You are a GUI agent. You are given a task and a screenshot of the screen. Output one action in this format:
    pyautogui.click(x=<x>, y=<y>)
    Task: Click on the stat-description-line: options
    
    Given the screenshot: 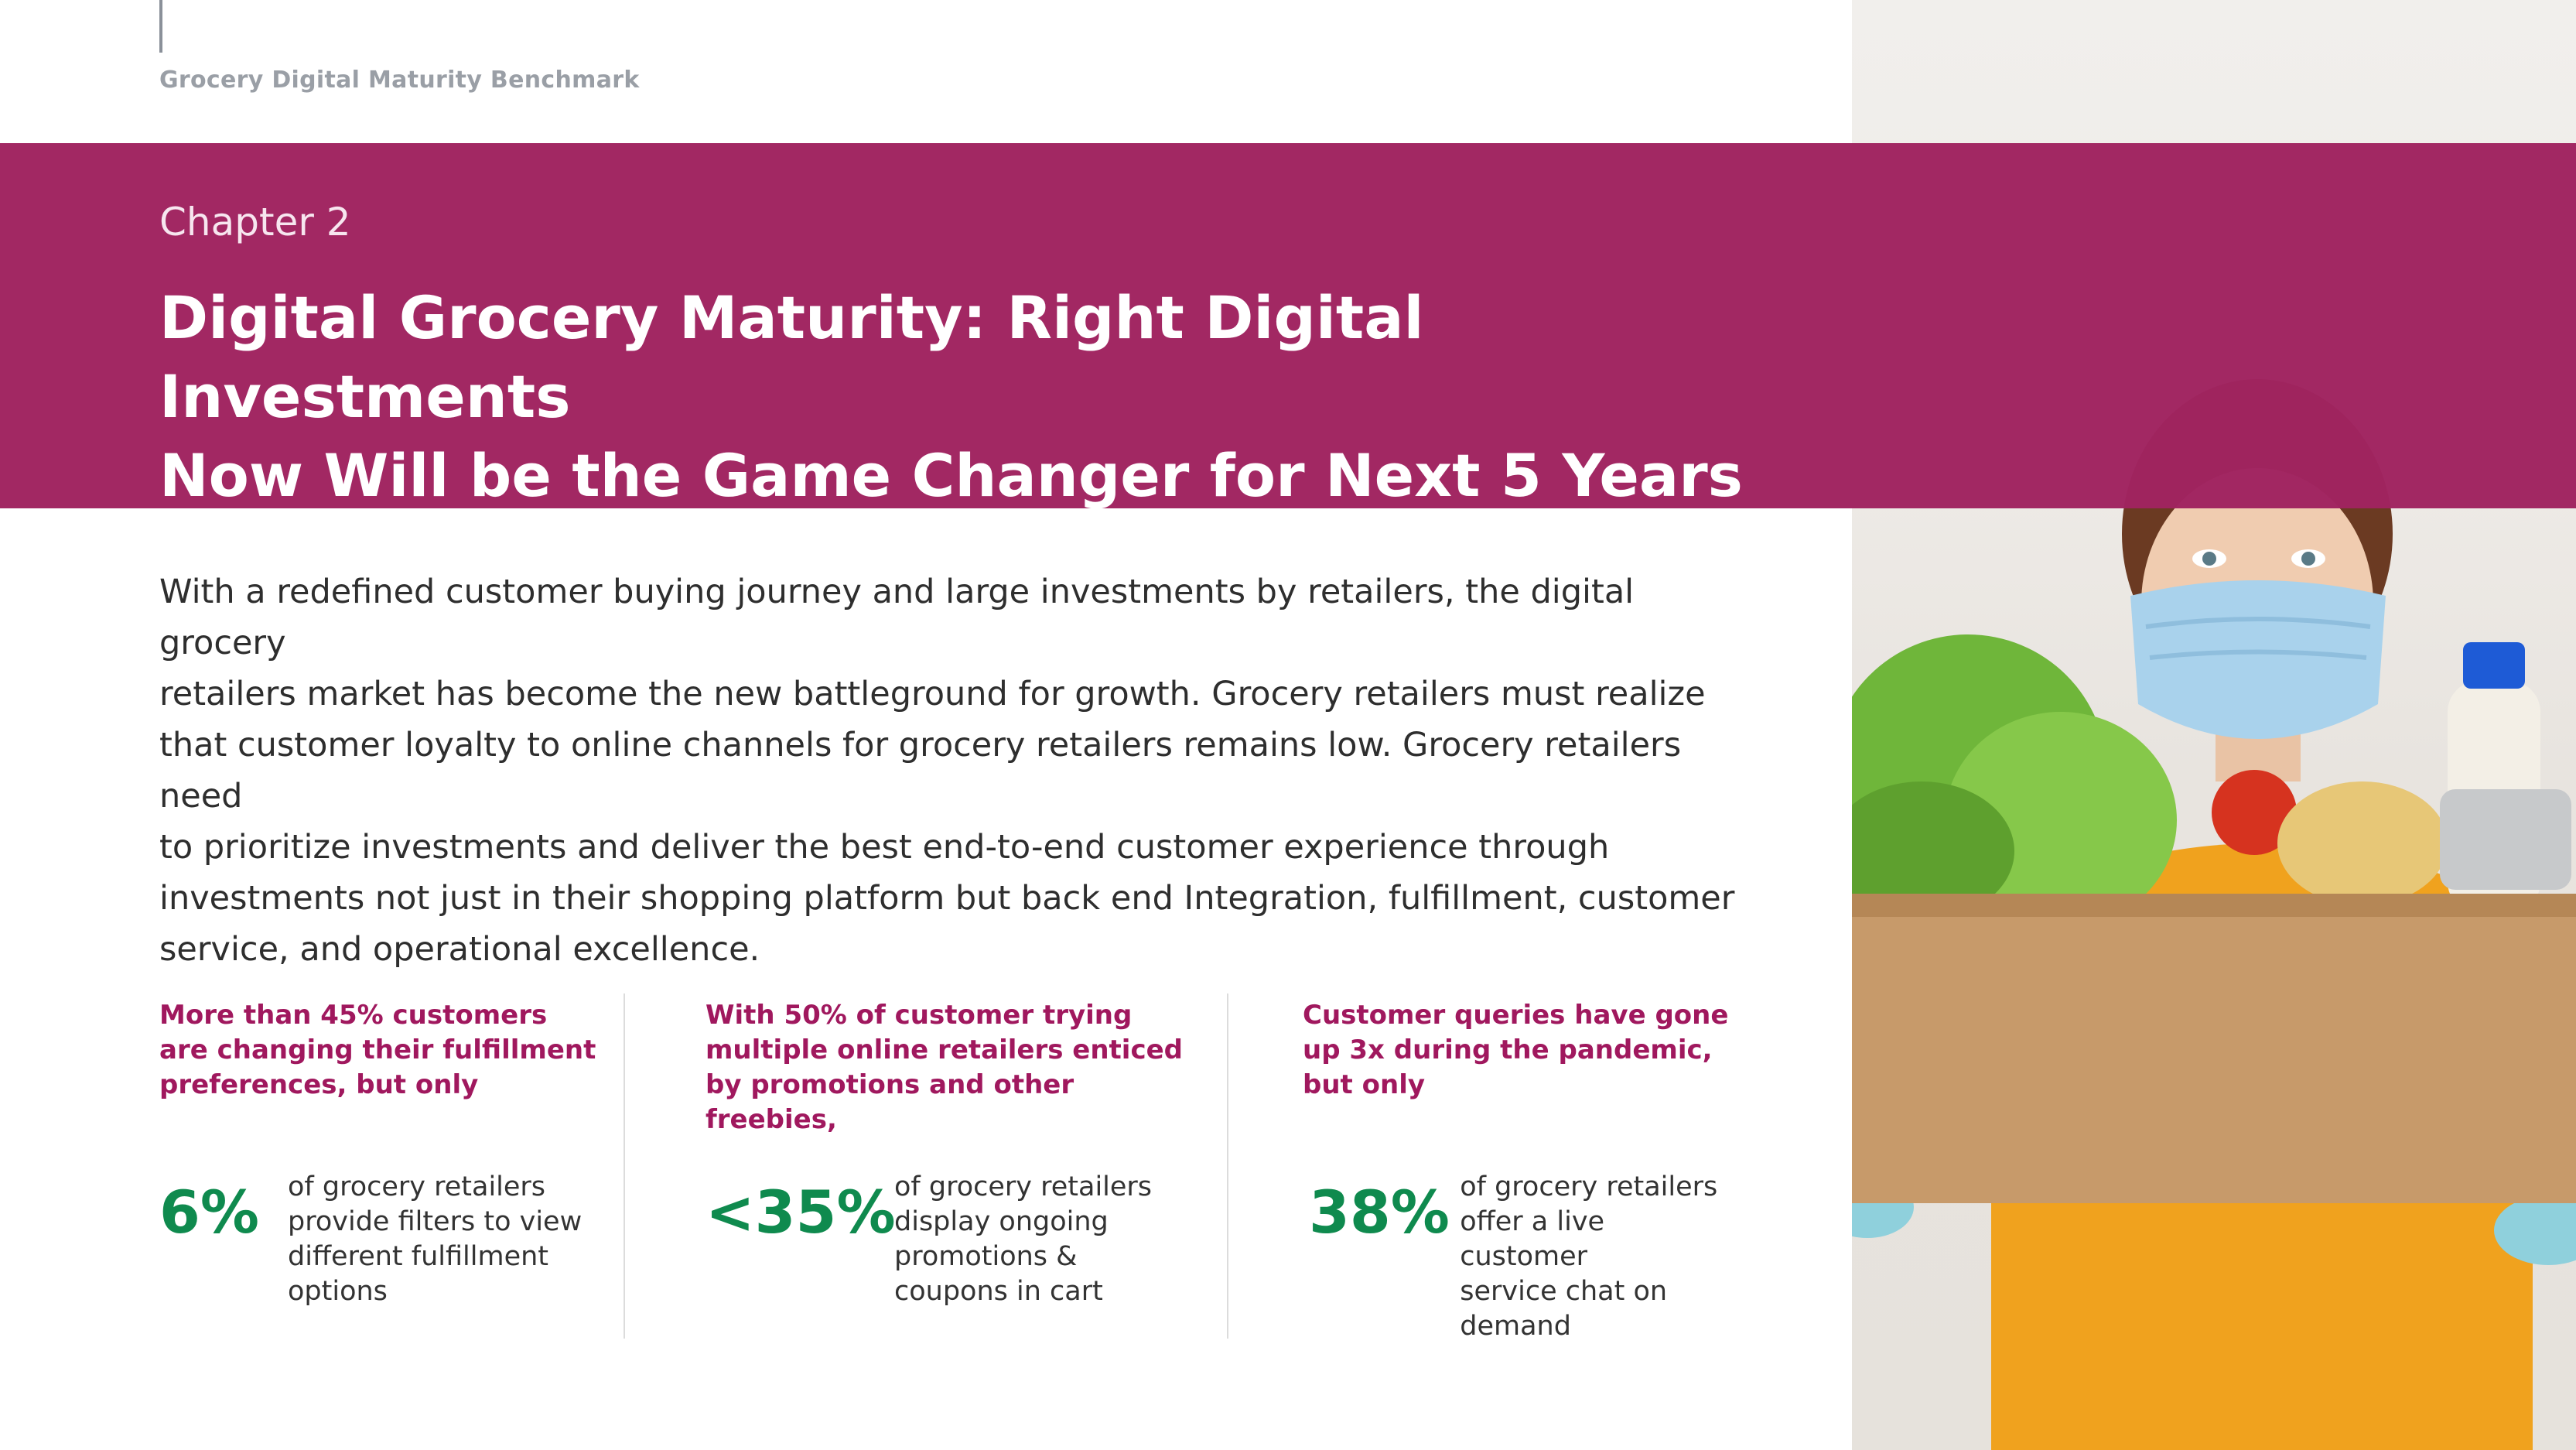 What is the action you would take?
    pyautogui.click(x=338, y=1292)
    